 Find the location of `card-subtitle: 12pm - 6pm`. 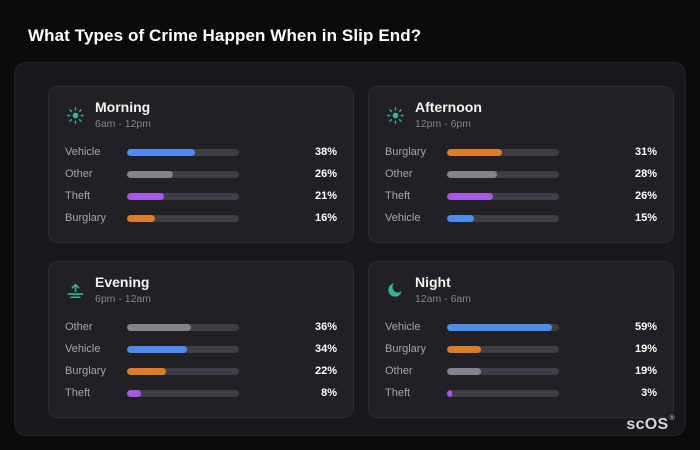

card-subtitle: 12pm - 6pm is located at coordinates (443, 124).